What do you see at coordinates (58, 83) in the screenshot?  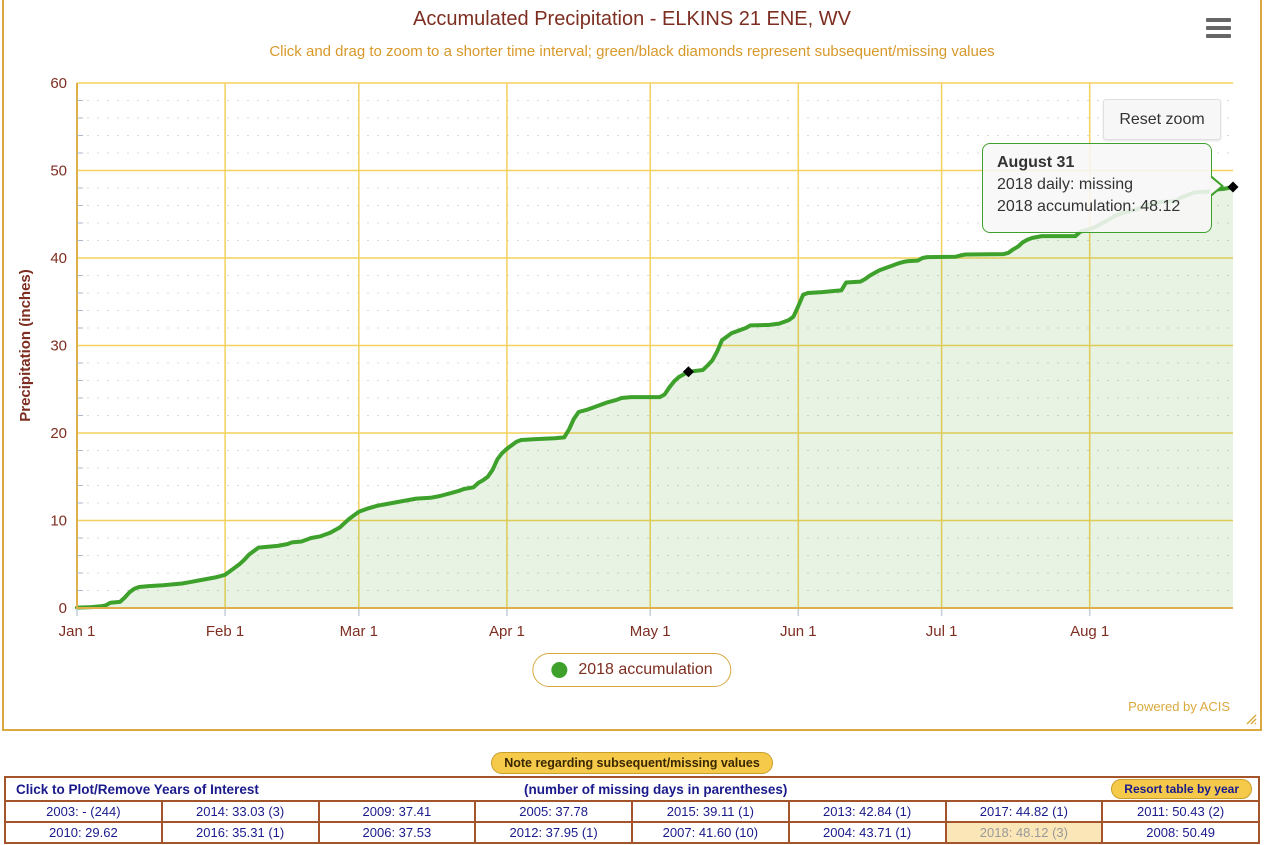 I see `svg-text: 60` at bounding box center [58, 83].